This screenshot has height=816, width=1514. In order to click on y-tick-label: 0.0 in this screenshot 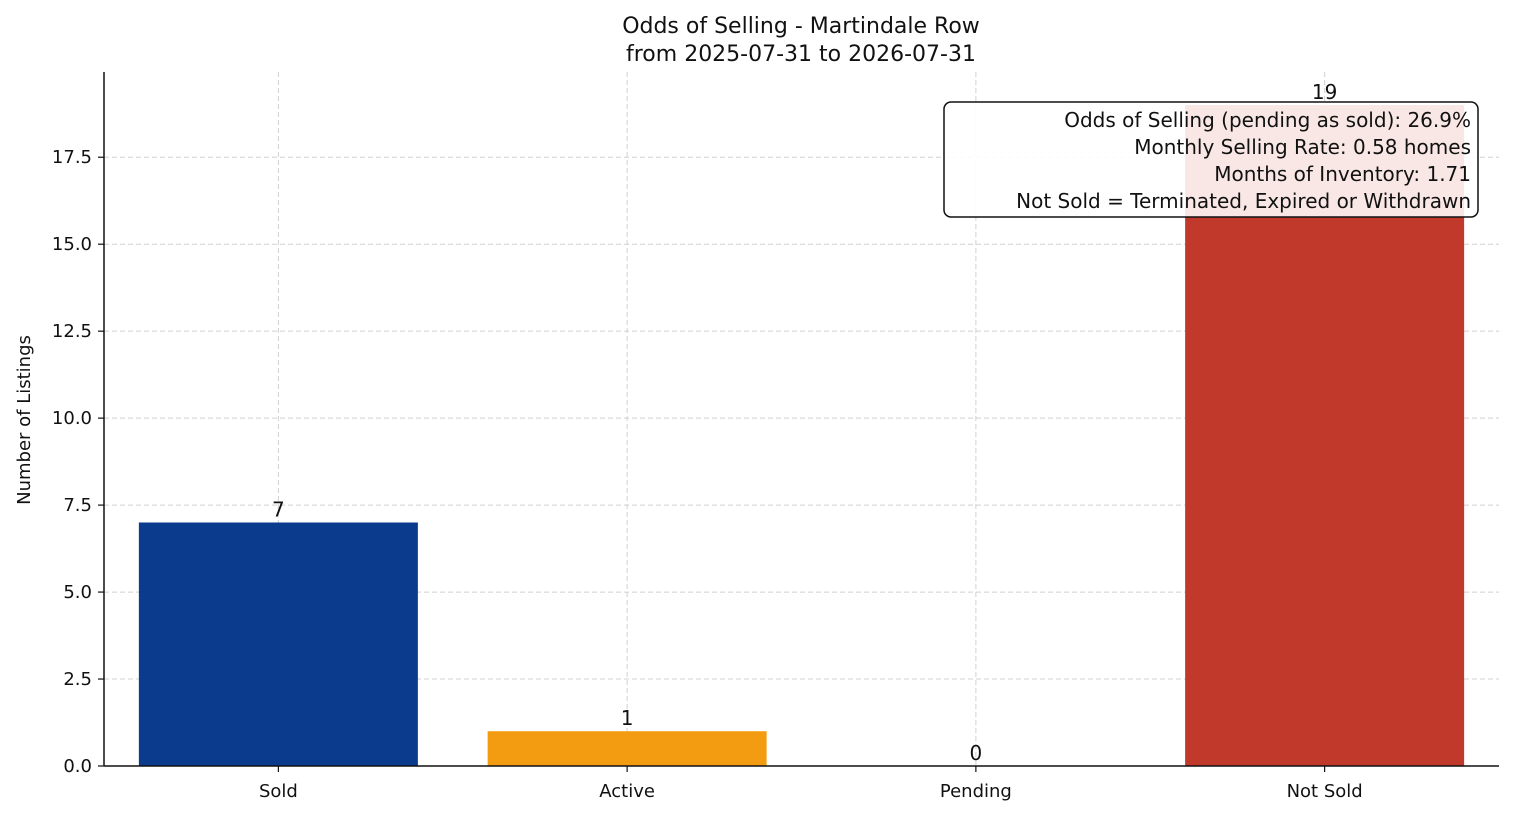, I will do `click(77, 766)`.